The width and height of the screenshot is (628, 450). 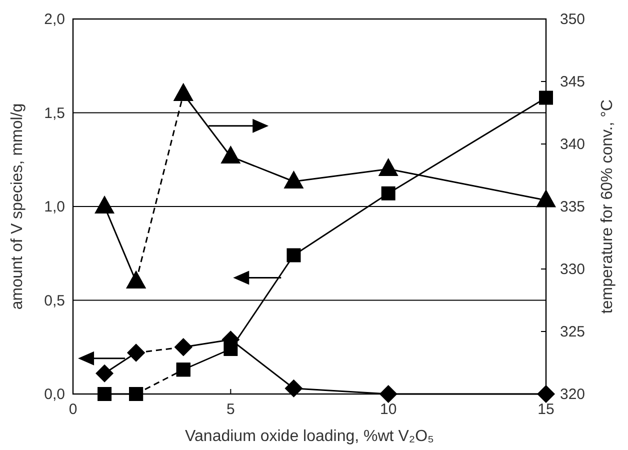 I want to click on y2-axis-title: temperature for 60% conv., °C, so click(x=607, y=206).